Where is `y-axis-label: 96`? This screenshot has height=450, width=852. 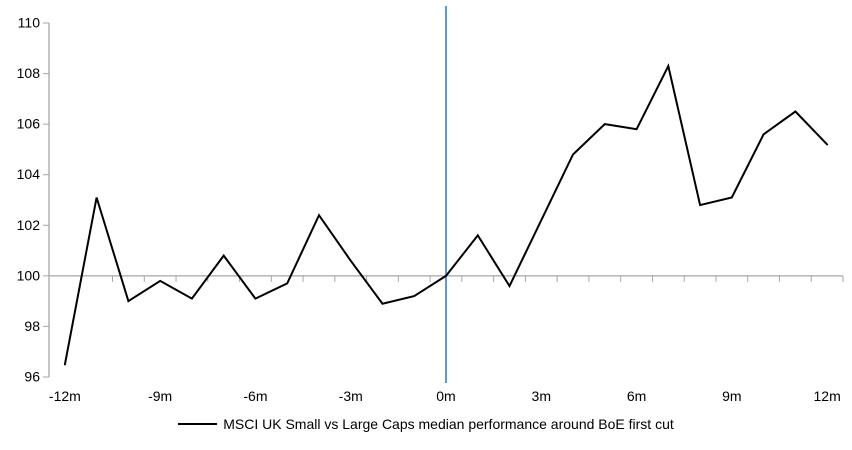
y-axis-label: 96 is located at coordinates (32, 377).